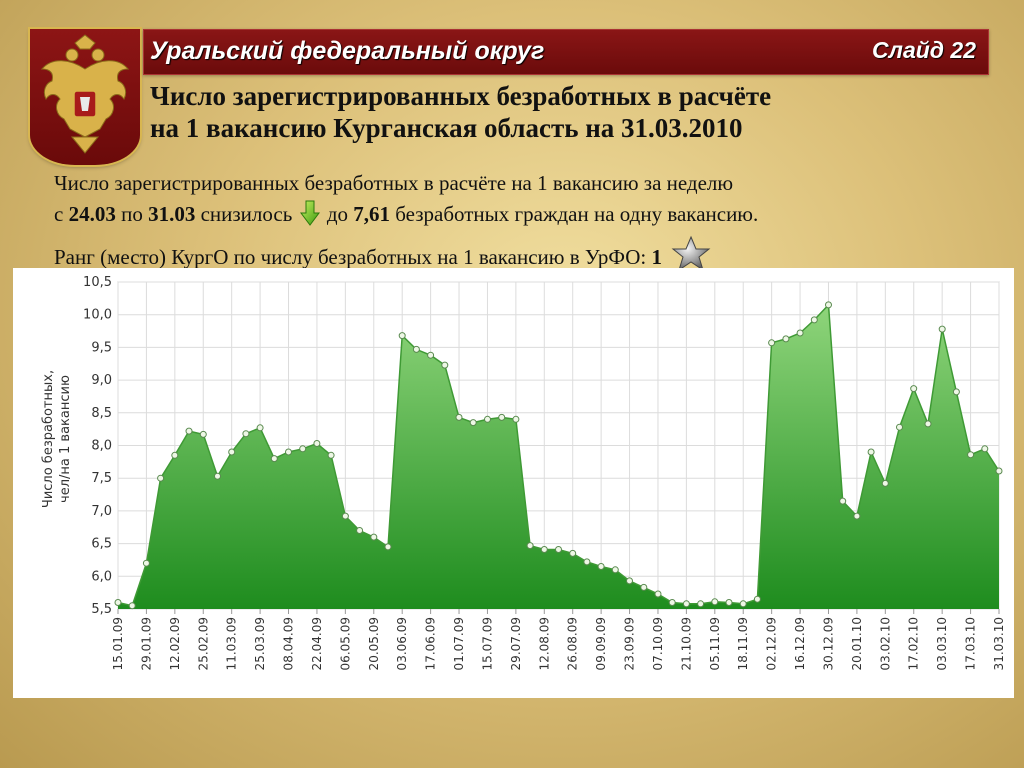 This screenshot has width=1024, height=768. What do you see at coordinates (85, 94) in the screenshot?
I see `double-headed-eagle-icon` at bounding box center [85, 94].